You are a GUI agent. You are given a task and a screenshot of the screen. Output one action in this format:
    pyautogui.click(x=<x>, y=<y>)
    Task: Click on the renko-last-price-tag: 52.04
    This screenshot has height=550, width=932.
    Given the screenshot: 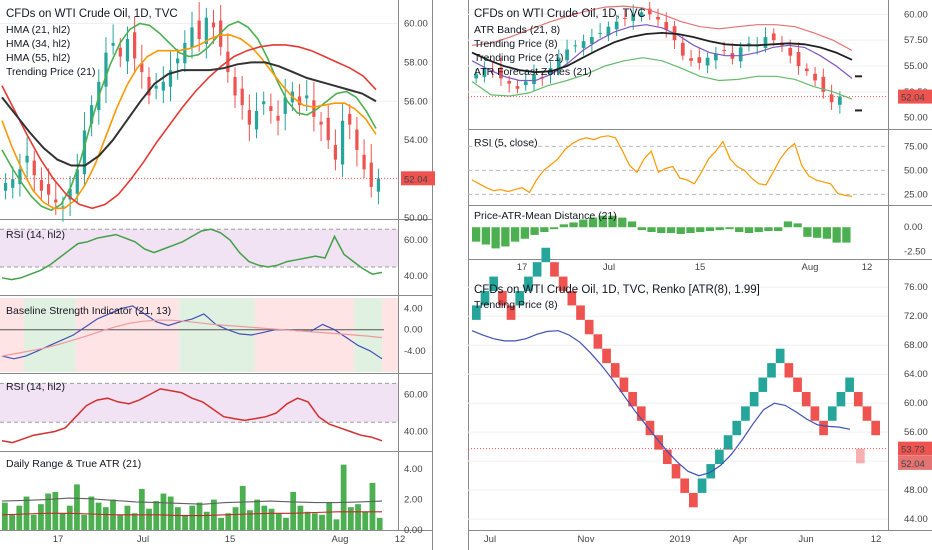 What is the action you would take?
    pyautogui.click(x=913, y=464)
    